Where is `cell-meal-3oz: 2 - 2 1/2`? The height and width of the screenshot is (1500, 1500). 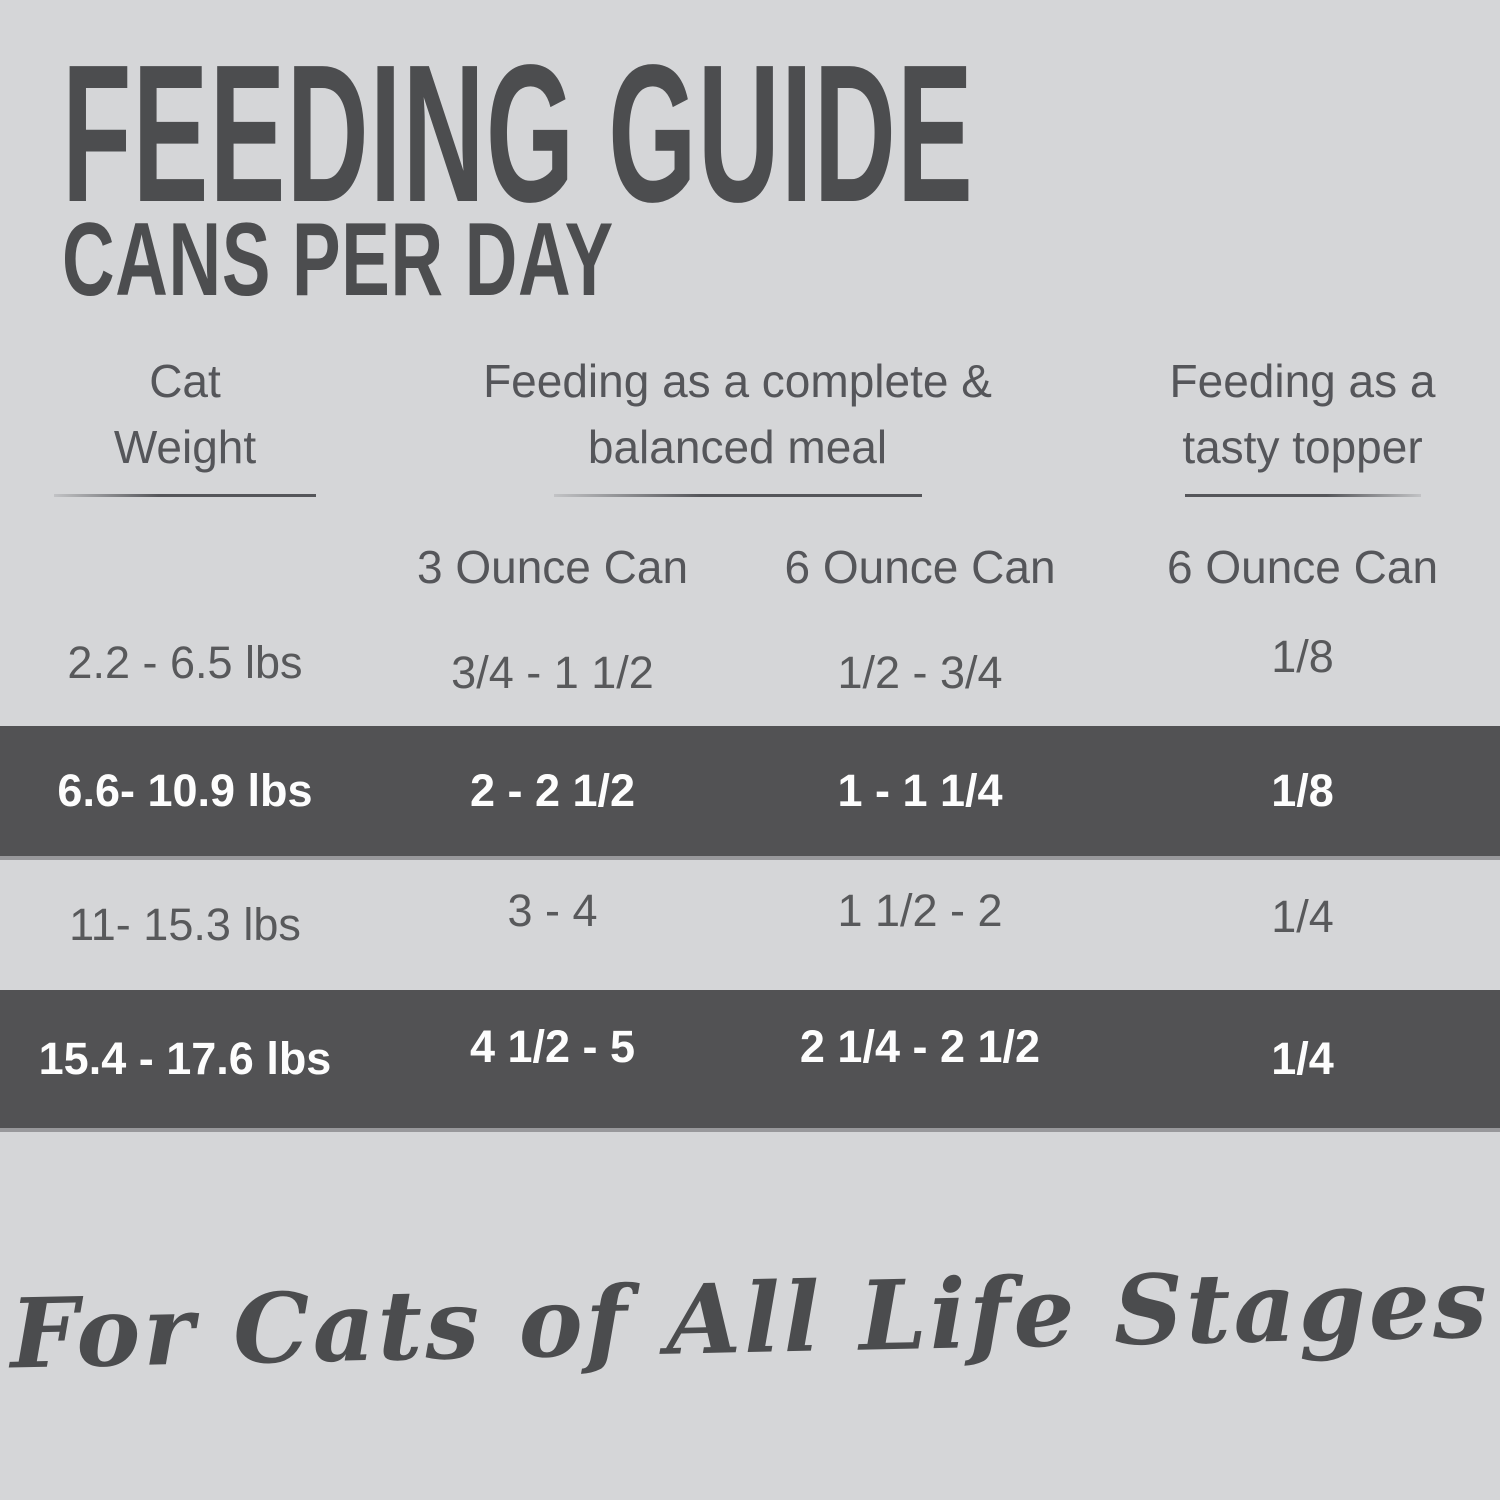
cell-meal-3oz: 2 - 2 1/2 is located at coordinates (552, 790).